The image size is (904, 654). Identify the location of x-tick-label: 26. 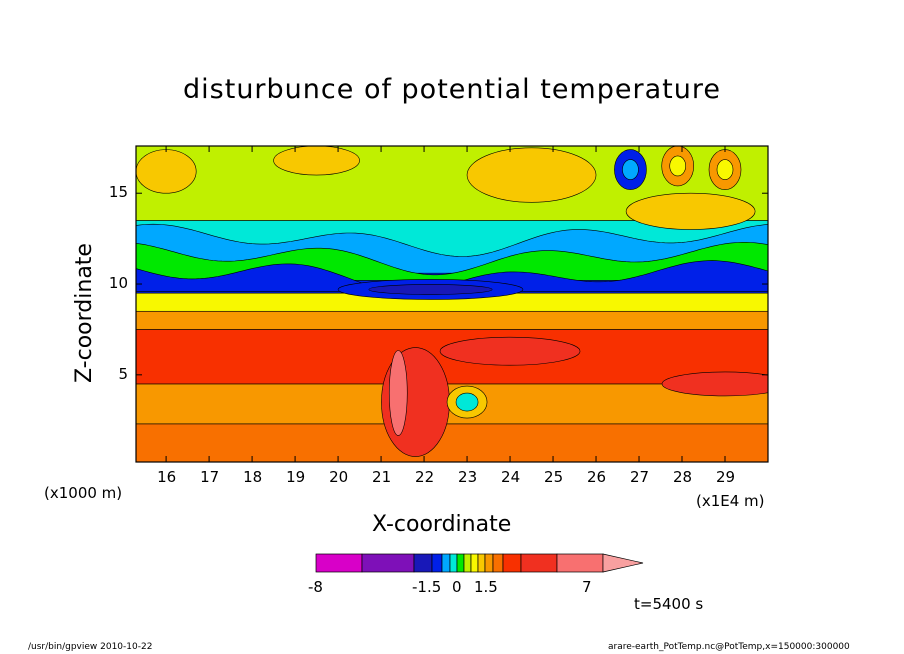
(597, 477).